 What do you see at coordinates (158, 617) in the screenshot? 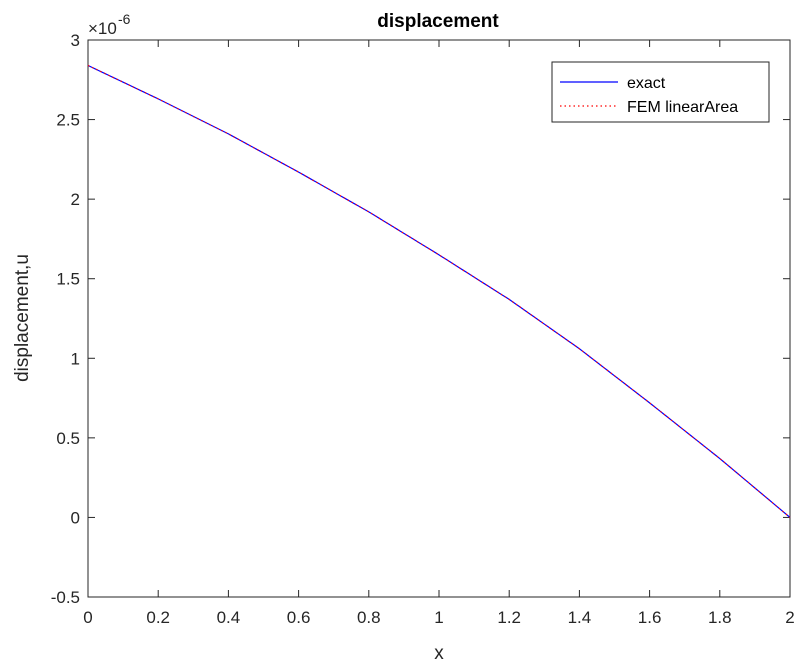
I see `x-tick-label: 0.2` at bounding box center [158, 617].